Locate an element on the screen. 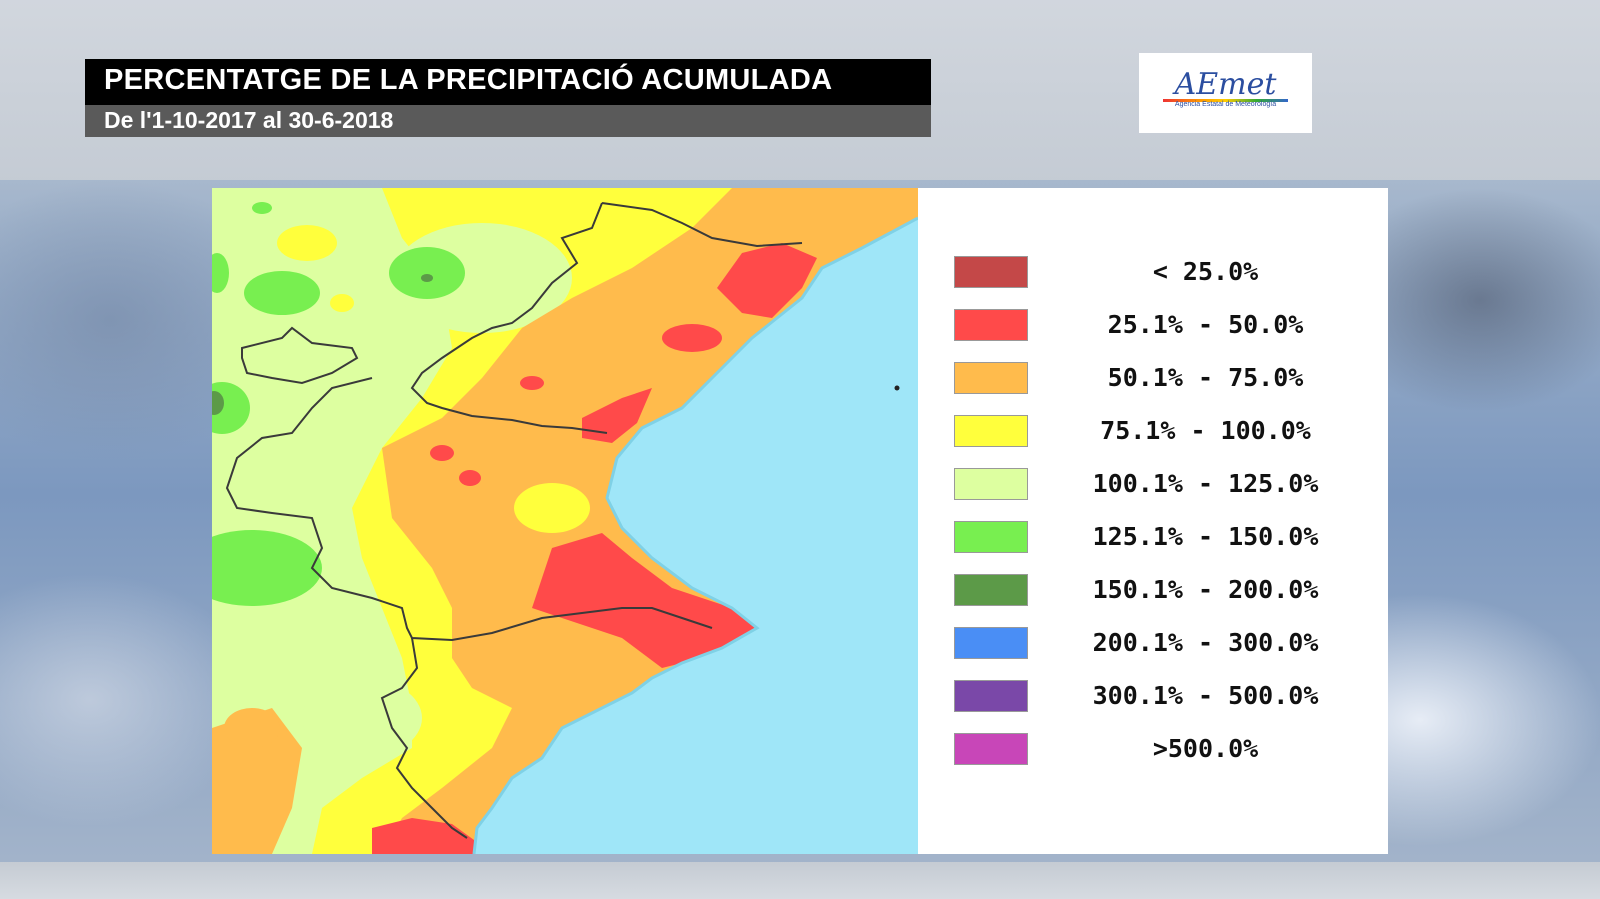  legend-item: 200.1% - 300.0% is located at coordinates (1153, 643).